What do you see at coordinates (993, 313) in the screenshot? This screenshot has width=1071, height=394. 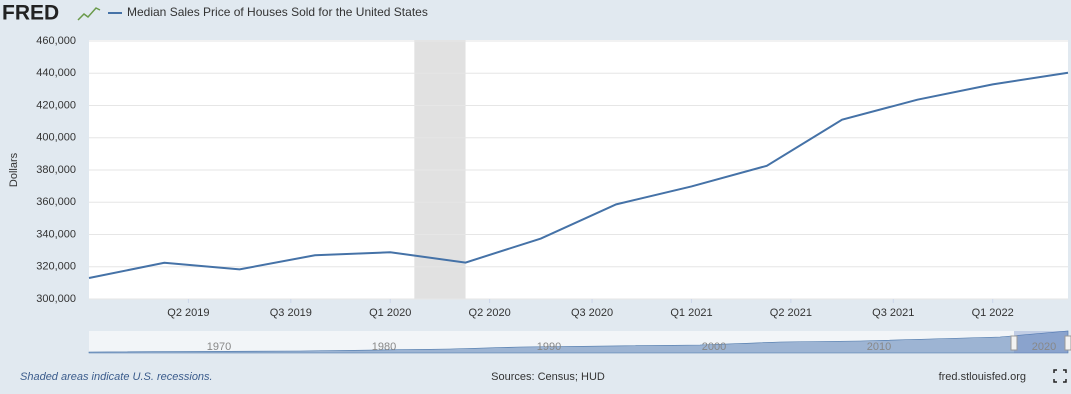 I see `x-tick-label: Q1 2022` at bounding box center [993, 313].